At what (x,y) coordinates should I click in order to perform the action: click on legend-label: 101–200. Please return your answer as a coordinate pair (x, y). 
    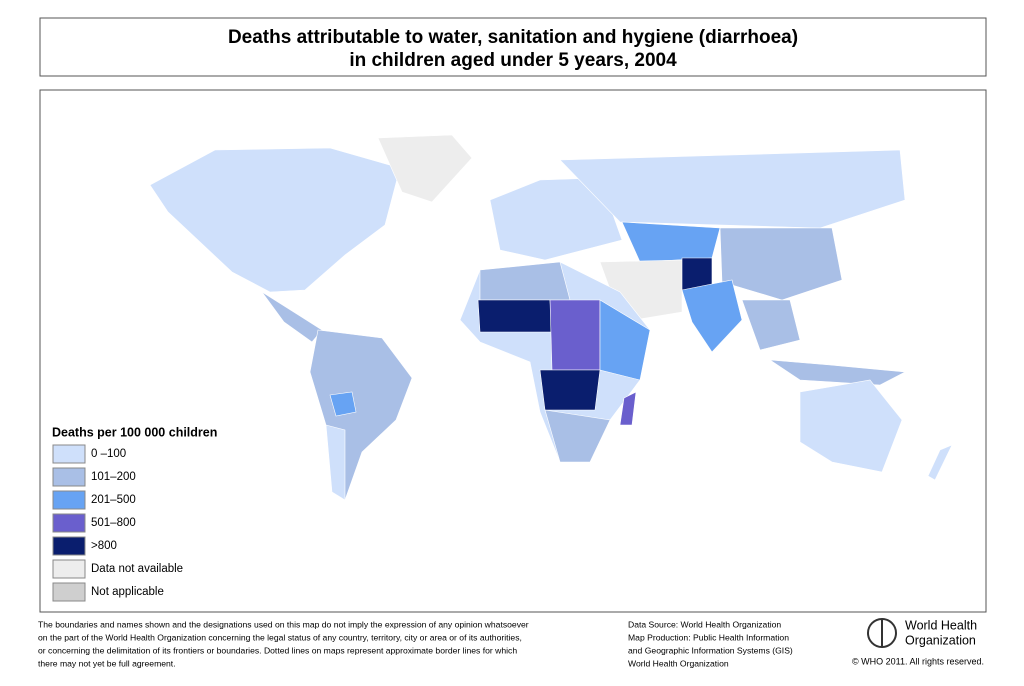
    Looking at the image, I should click on (113, 477).